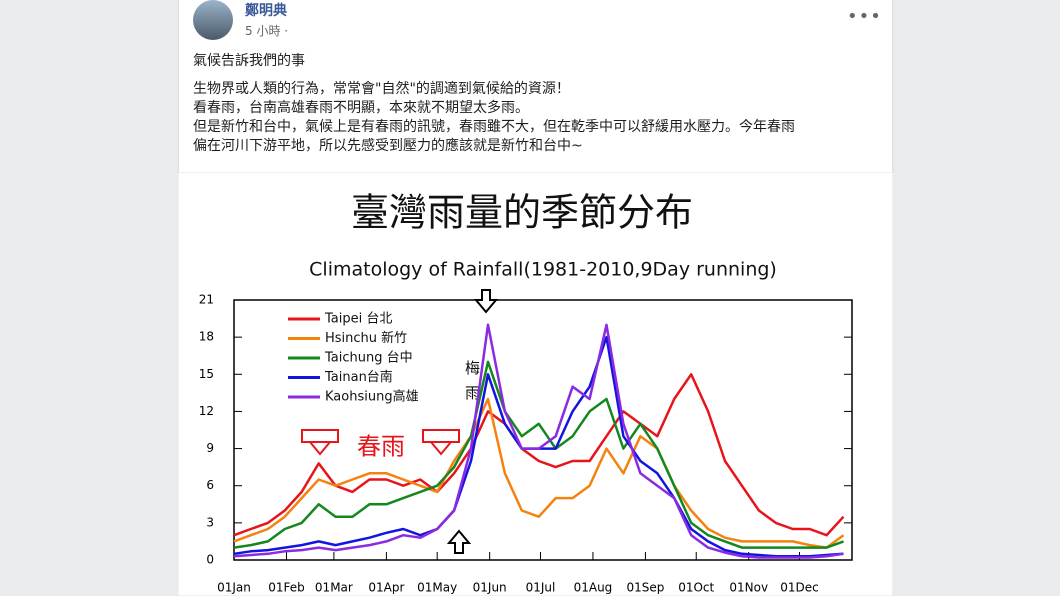 This screenshot has width=1060, height=596. Describe the element at coordinates (206, 374) in the screenshot. I see `y-tick-label: 15` at that location.